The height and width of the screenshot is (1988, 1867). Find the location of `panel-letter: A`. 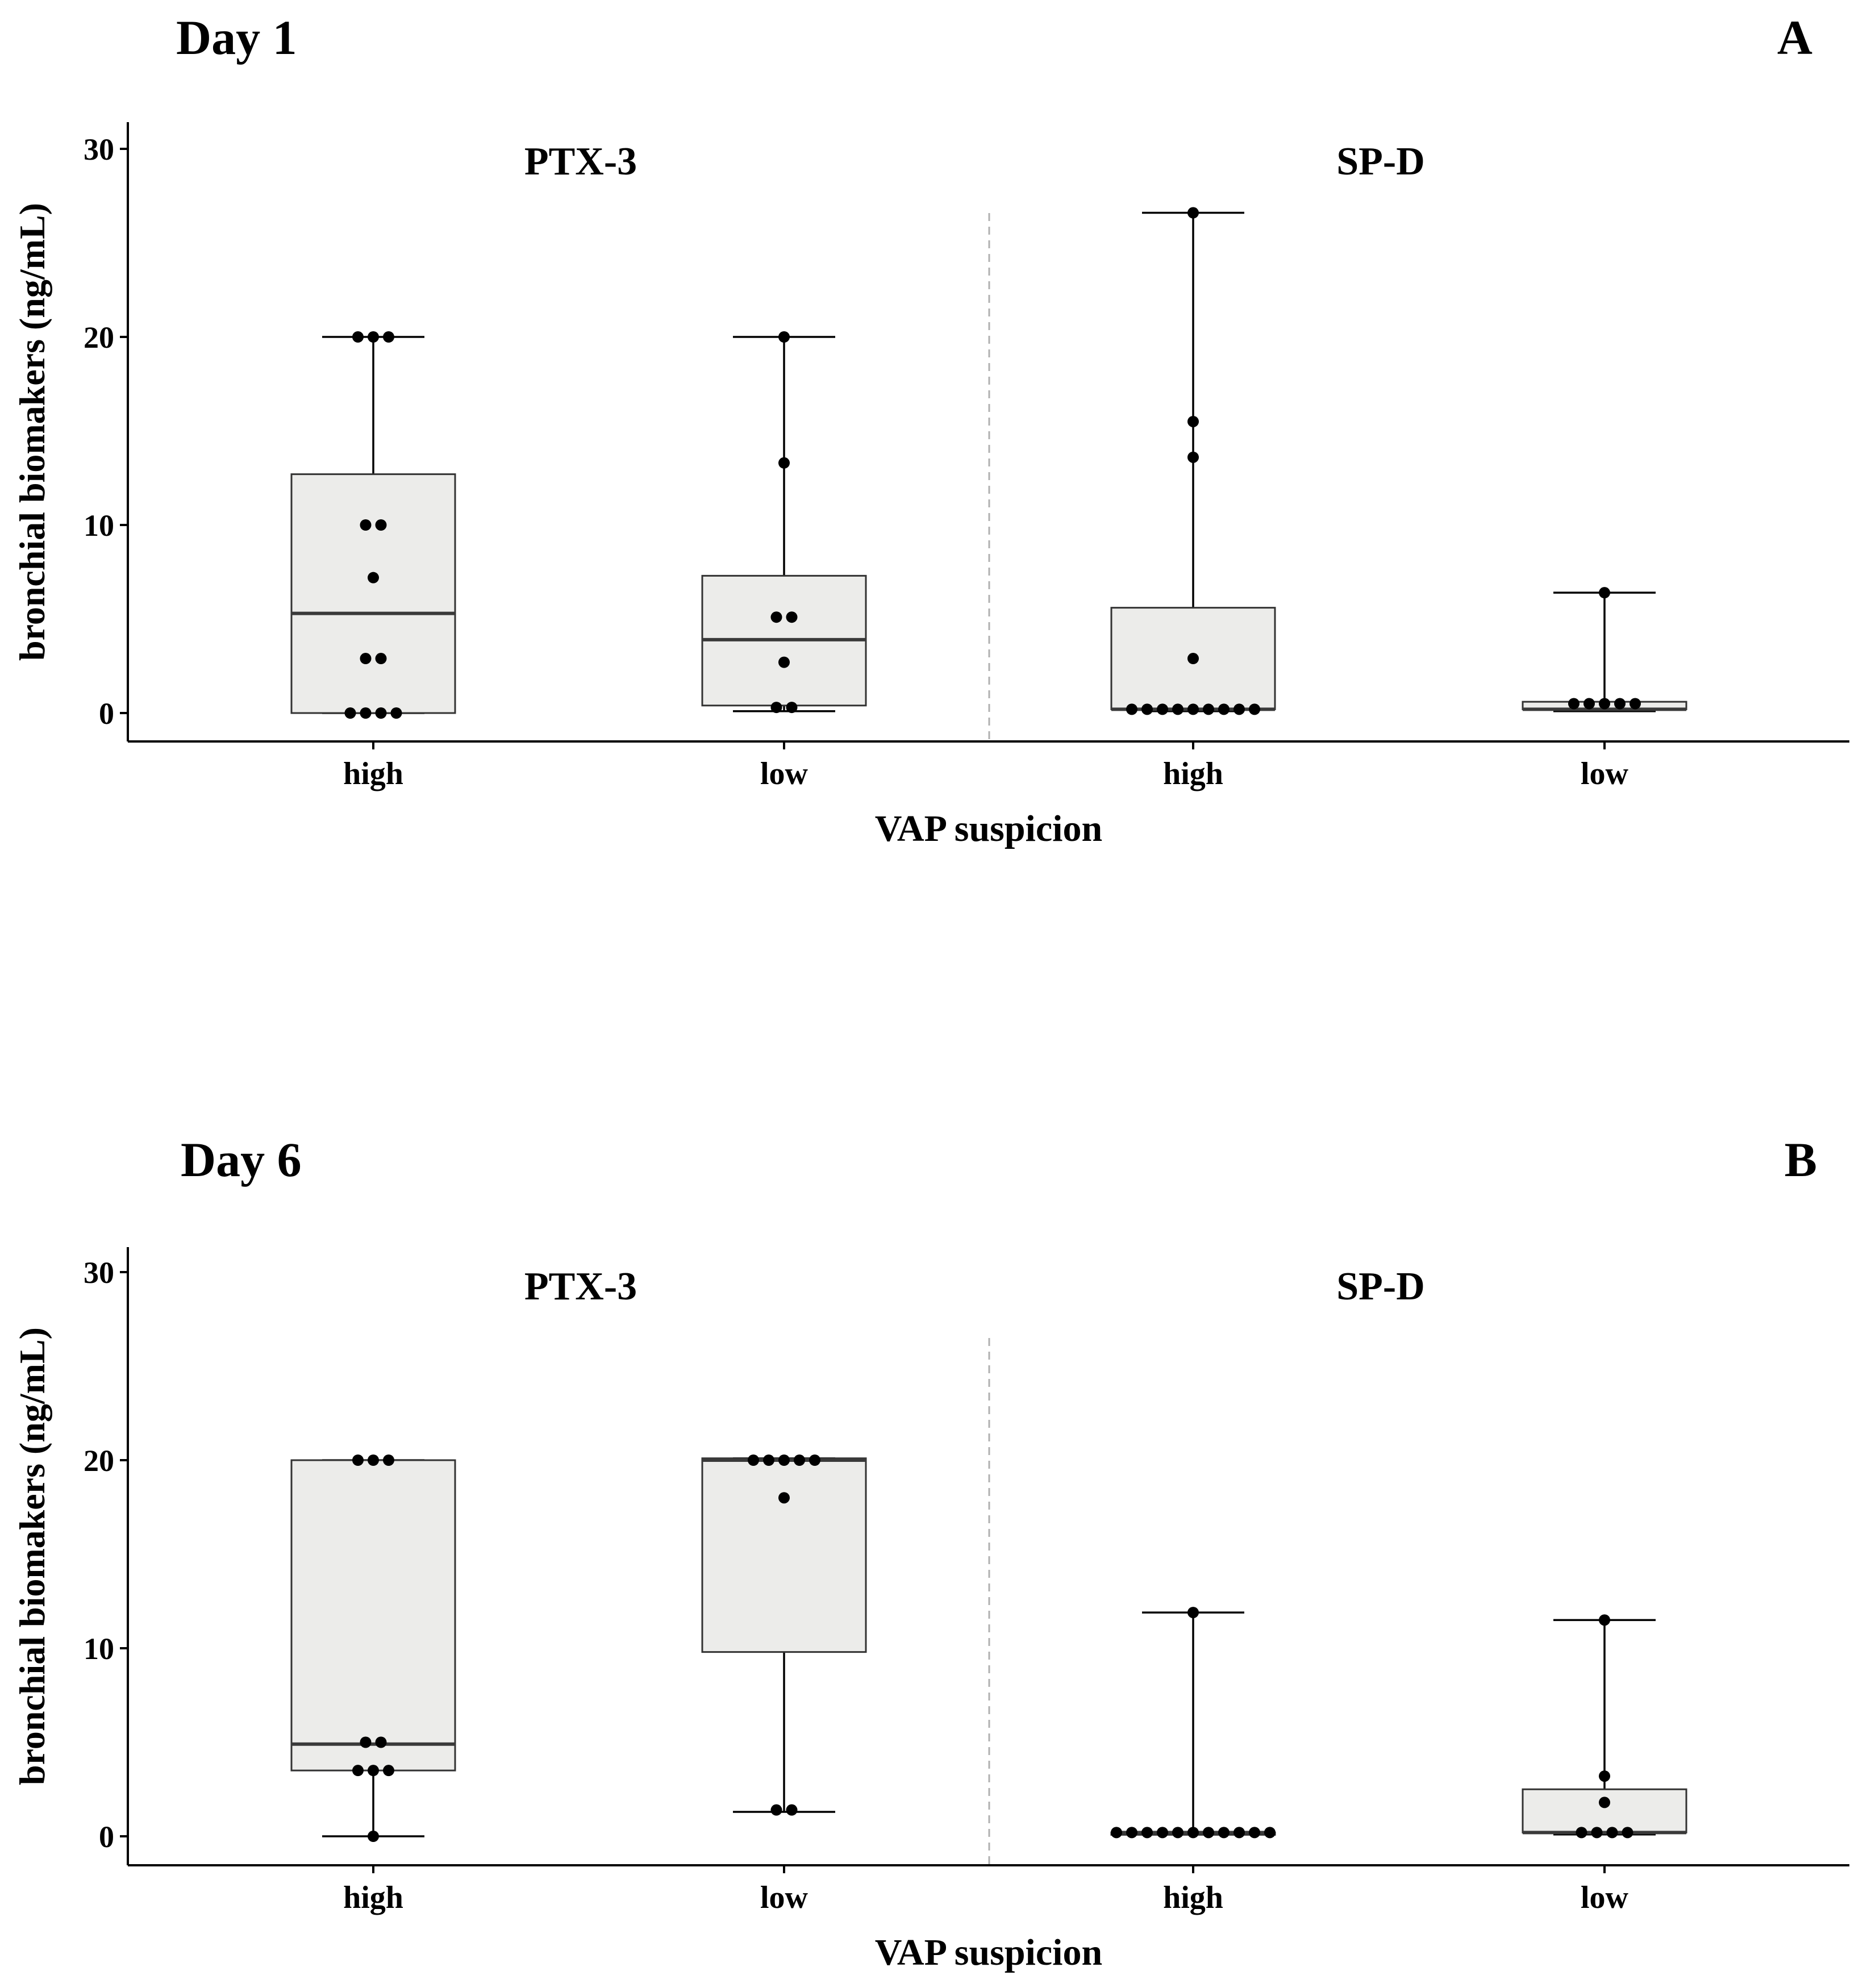

panel-letter: A is located at coordinates (1794, 37).